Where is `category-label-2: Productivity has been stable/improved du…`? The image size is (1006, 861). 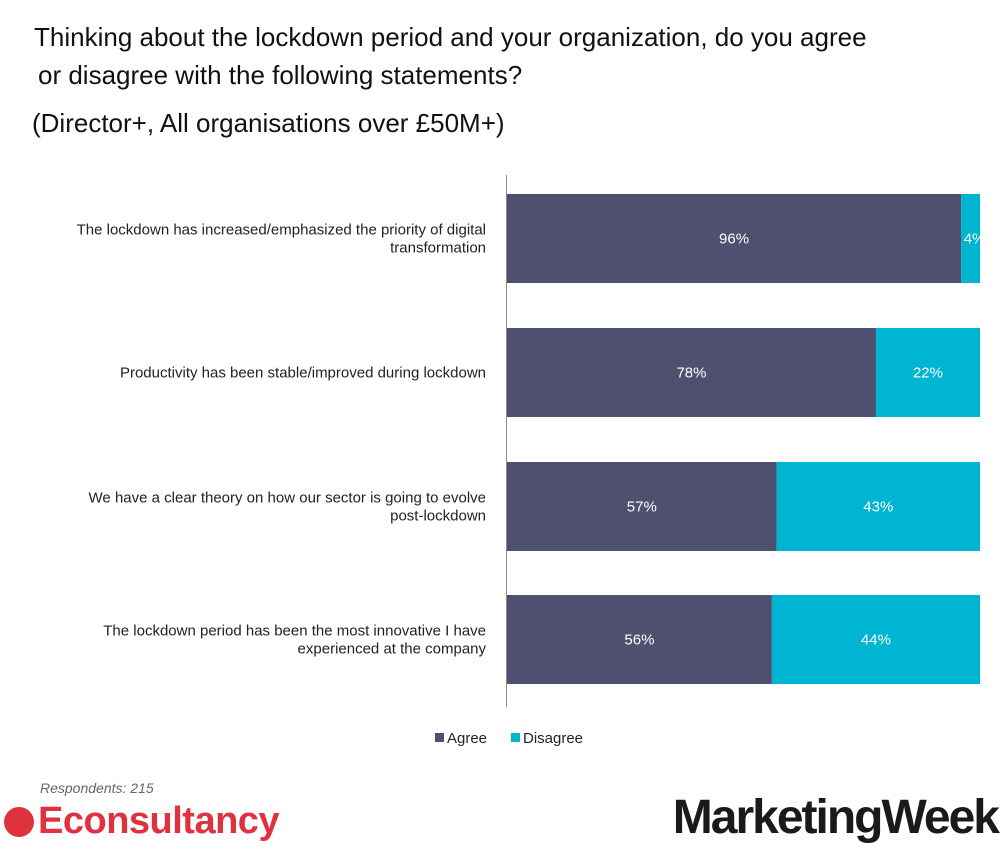
category-label-2: Productivity has been stable/improved du… is located at coordinates (303, 373).